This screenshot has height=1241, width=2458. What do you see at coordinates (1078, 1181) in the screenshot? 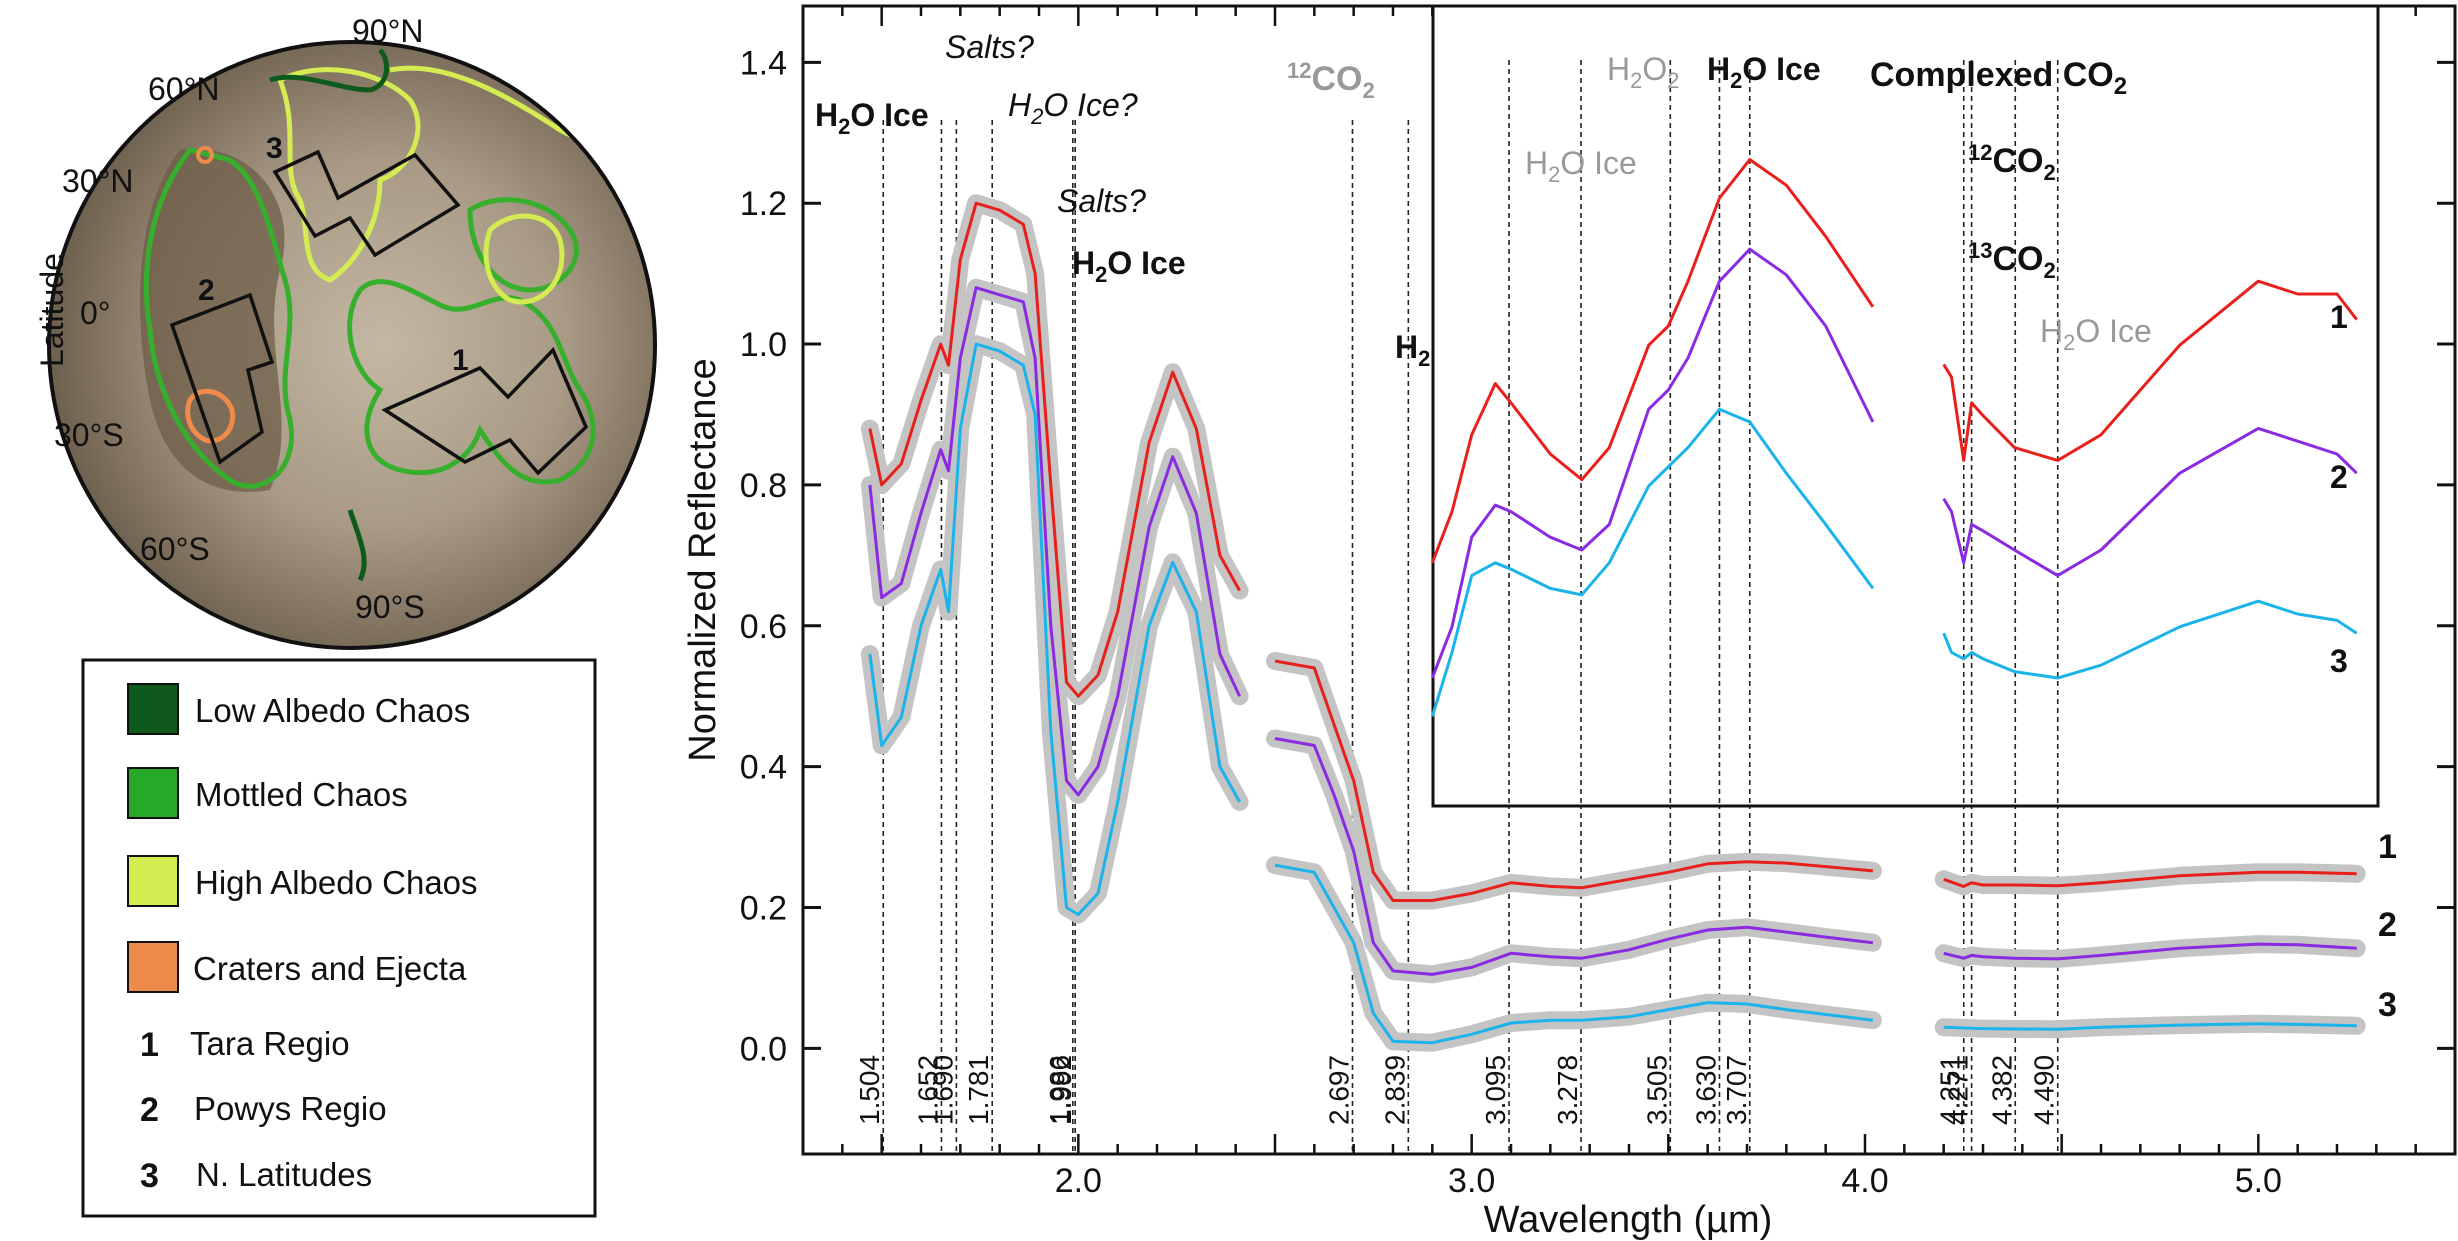
I see `x-tick-label-0: 2.0` at bounding box center [1078, 1181].